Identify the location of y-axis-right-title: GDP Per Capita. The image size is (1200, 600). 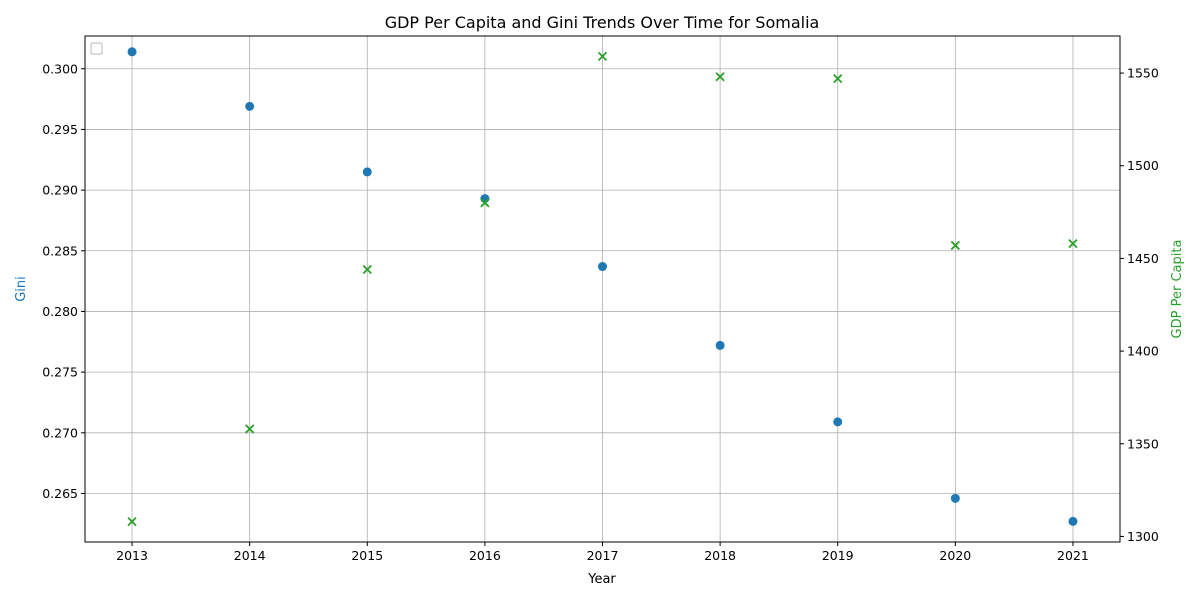
(1177, 289).